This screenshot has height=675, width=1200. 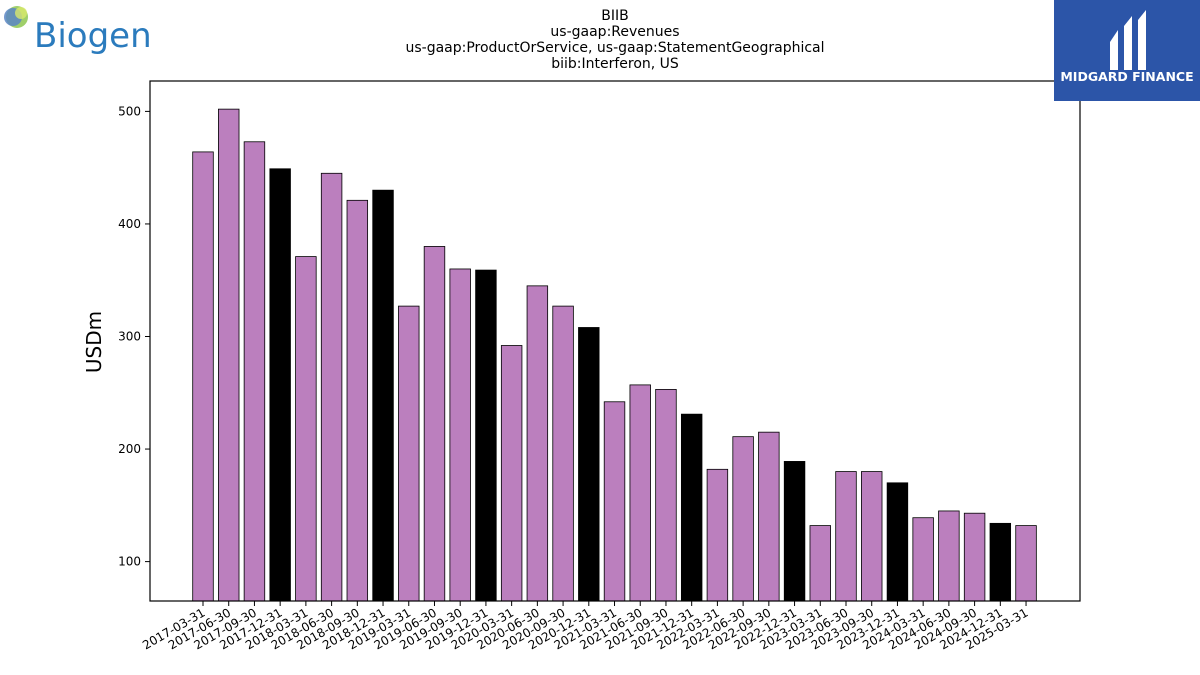 What do you see at coordinates (614, 32) in the screenshot?
I see `chart-title-line-2: us-gaap:Revenues` at bounding box center [614, 32].